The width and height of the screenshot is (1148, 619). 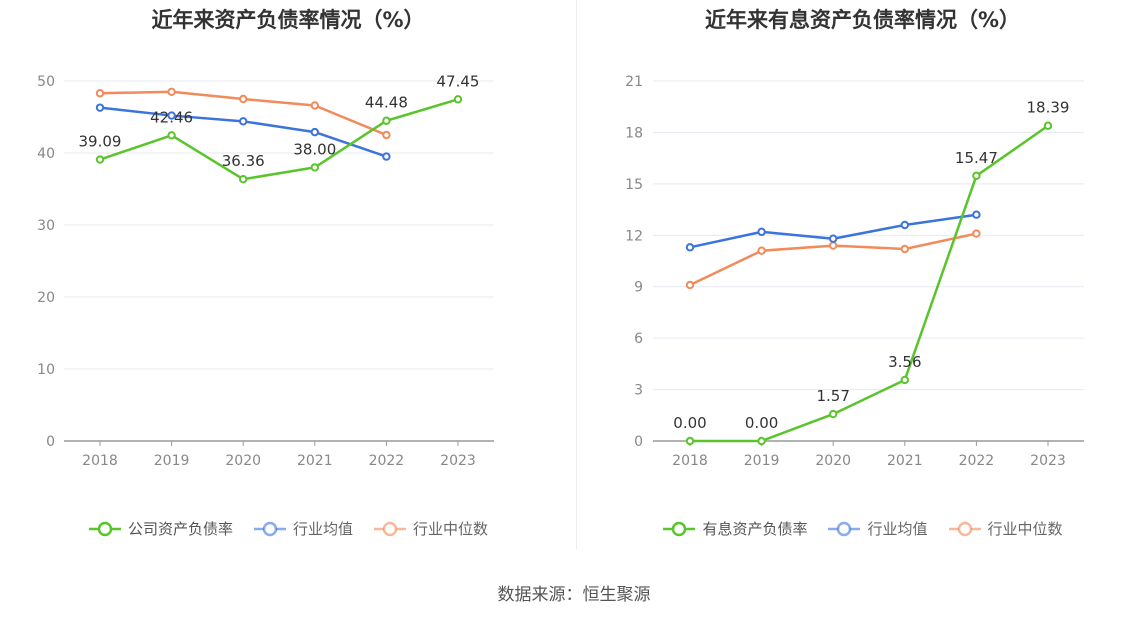 I want to click on legend-item-company: 公司资产负债率, so click(x=160, y=528).